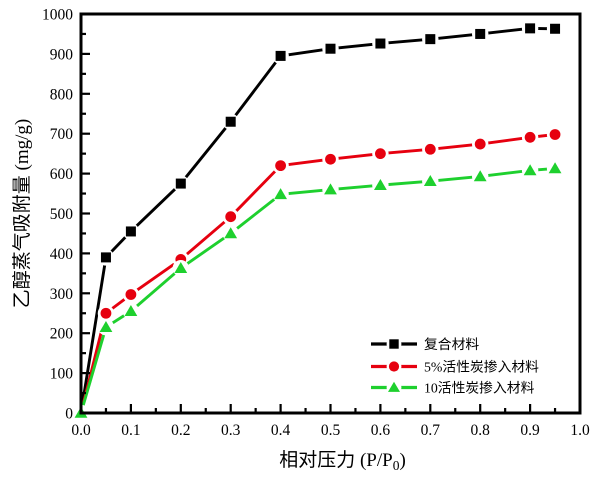  Describe the element at coordinates (342, 461) in the screenshot. I see `x-axis-title: 相对压力 (P/P0)` at that location.